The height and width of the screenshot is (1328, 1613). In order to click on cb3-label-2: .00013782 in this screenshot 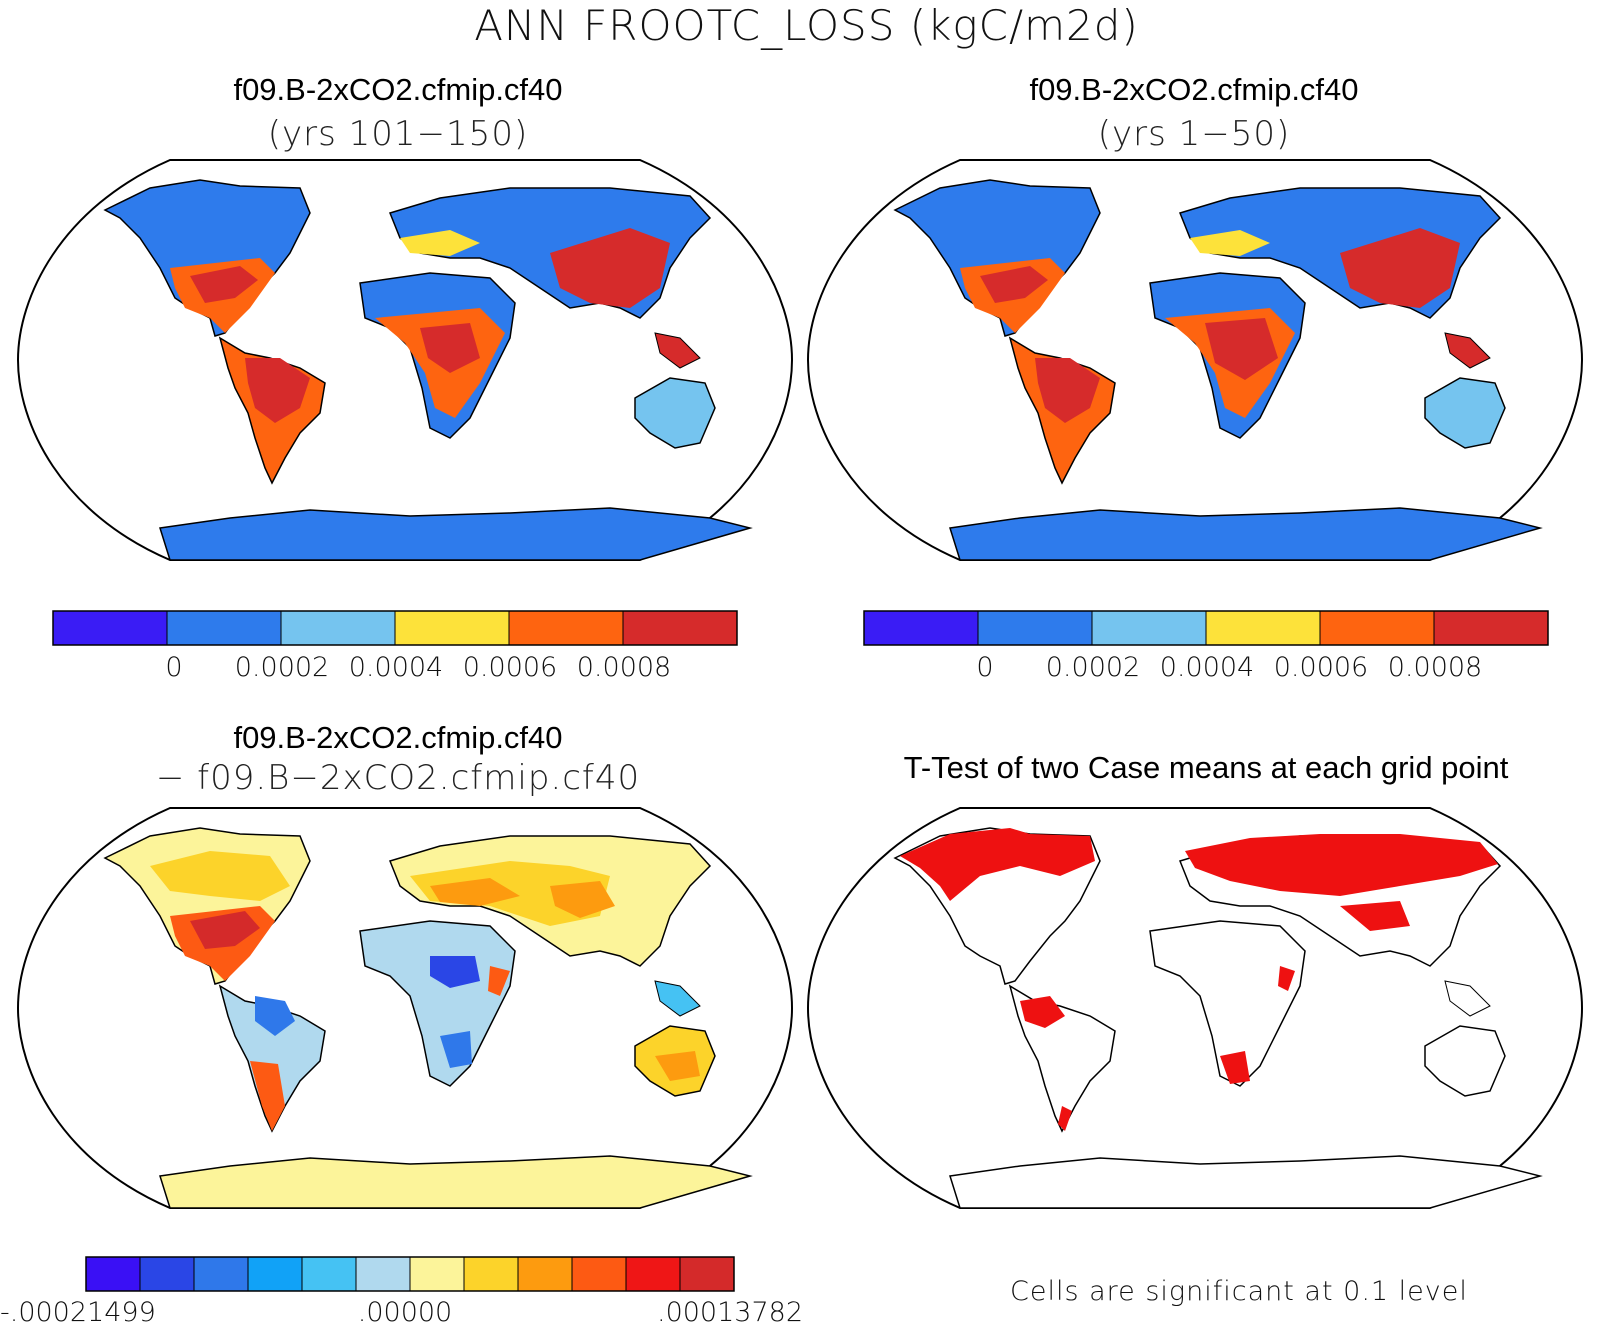, I will do `click(729, 1312)`.